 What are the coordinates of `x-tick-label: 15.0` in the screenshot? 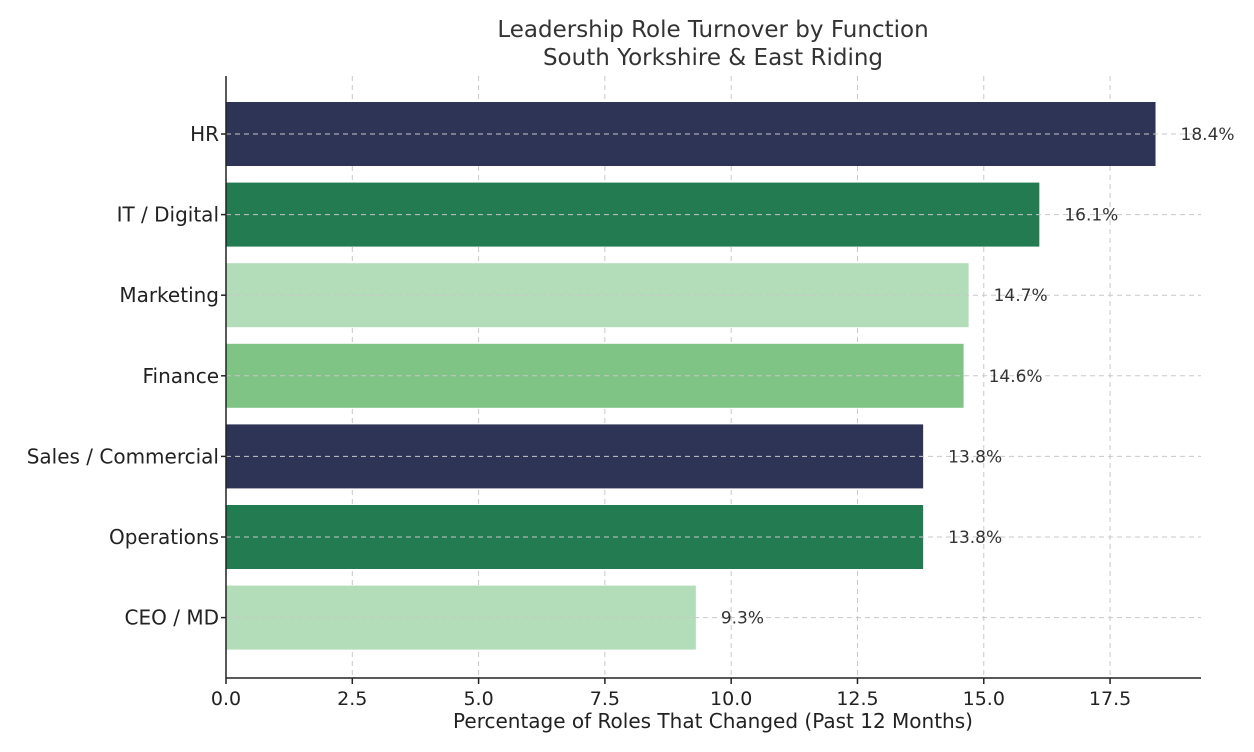 It's located at (984, 699).